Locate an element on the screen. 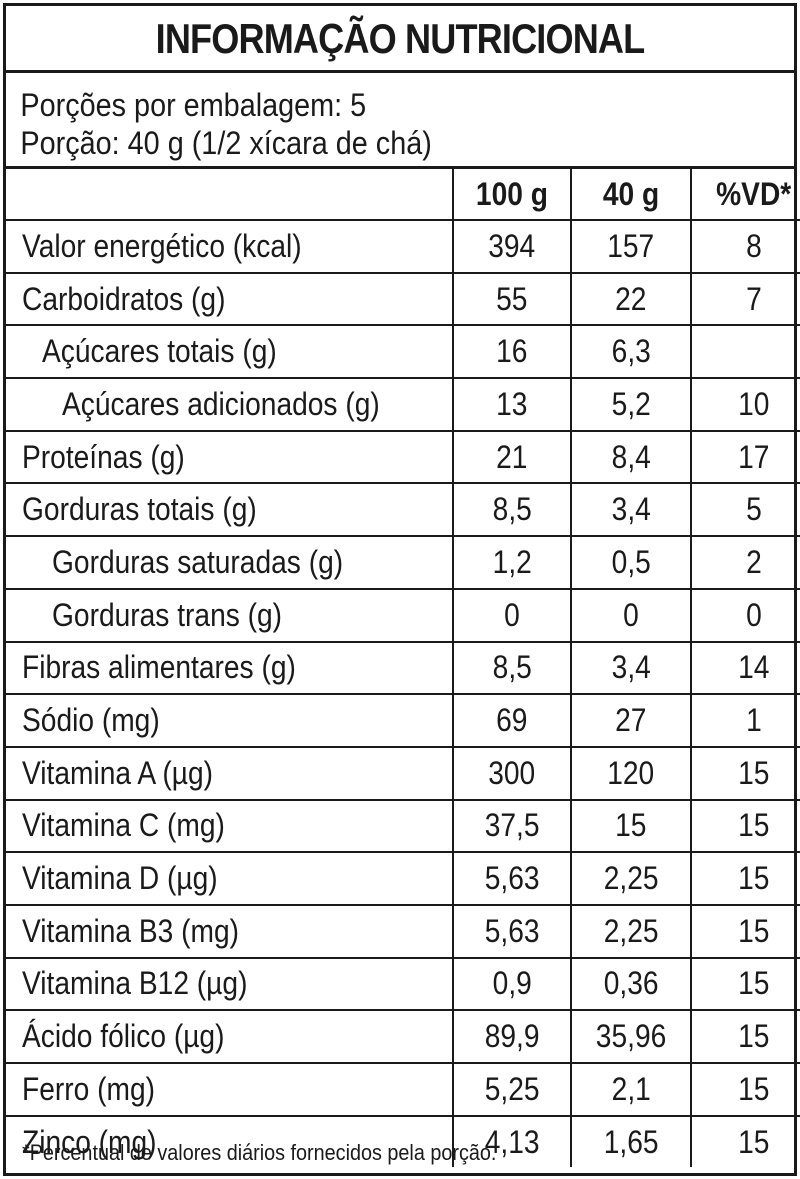  table-row: Fibras alimentares (g) 8,5 3,4 14 is located at coordinates (403, 668).